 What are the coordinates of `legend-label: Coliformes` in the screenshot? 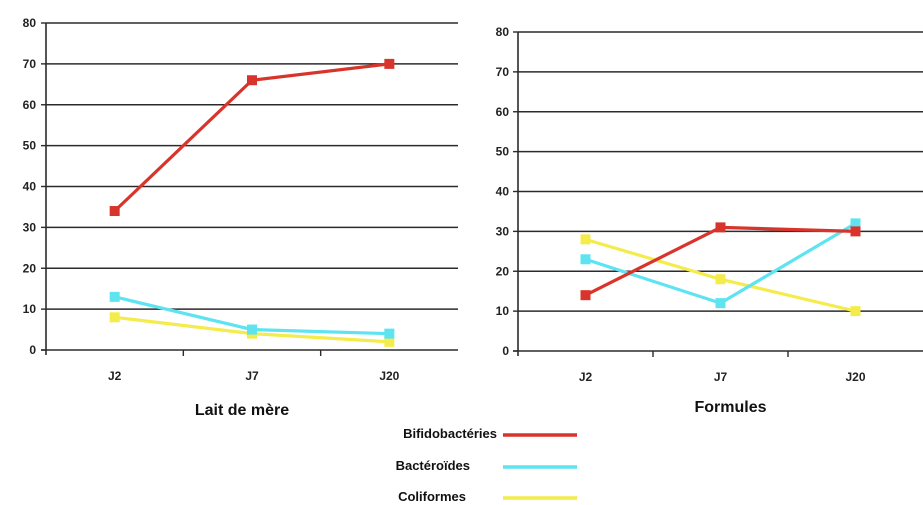 It's located at (432, 496).